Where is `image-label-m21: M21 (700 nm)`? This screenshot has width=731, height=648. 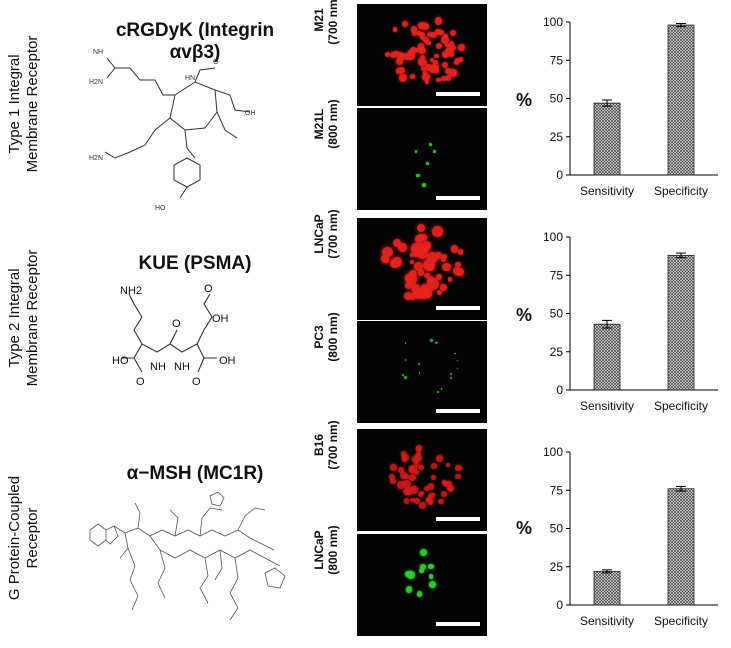 image-label-m21: M21 (700 nm) is located at coordinates (326, 35).